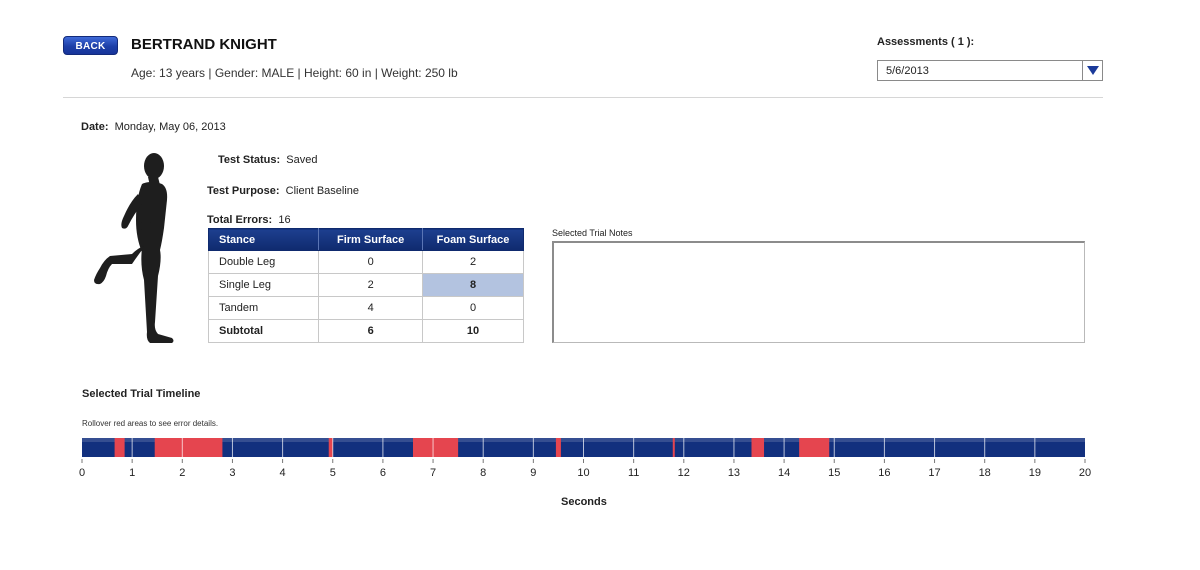 The height and width of the screenshot is (570, 1200). I want to click on x-tick-label: 4, so click(283, 473).